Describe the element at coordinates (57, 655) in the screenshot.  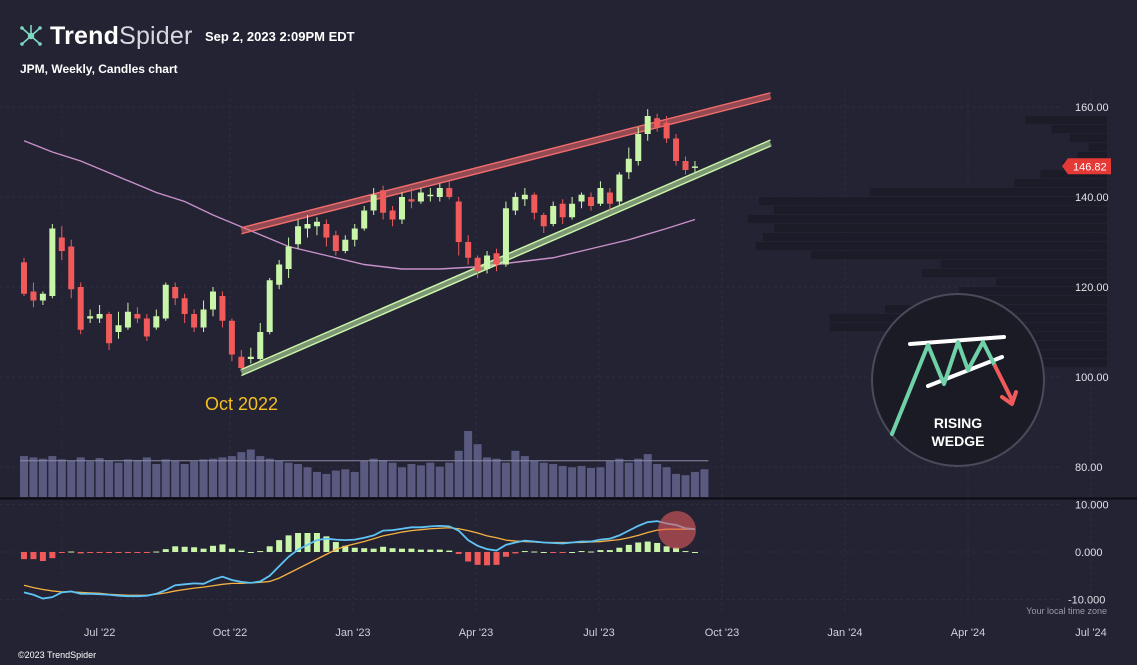
I see `copyright: ©2023 TrendSpider` at that location.